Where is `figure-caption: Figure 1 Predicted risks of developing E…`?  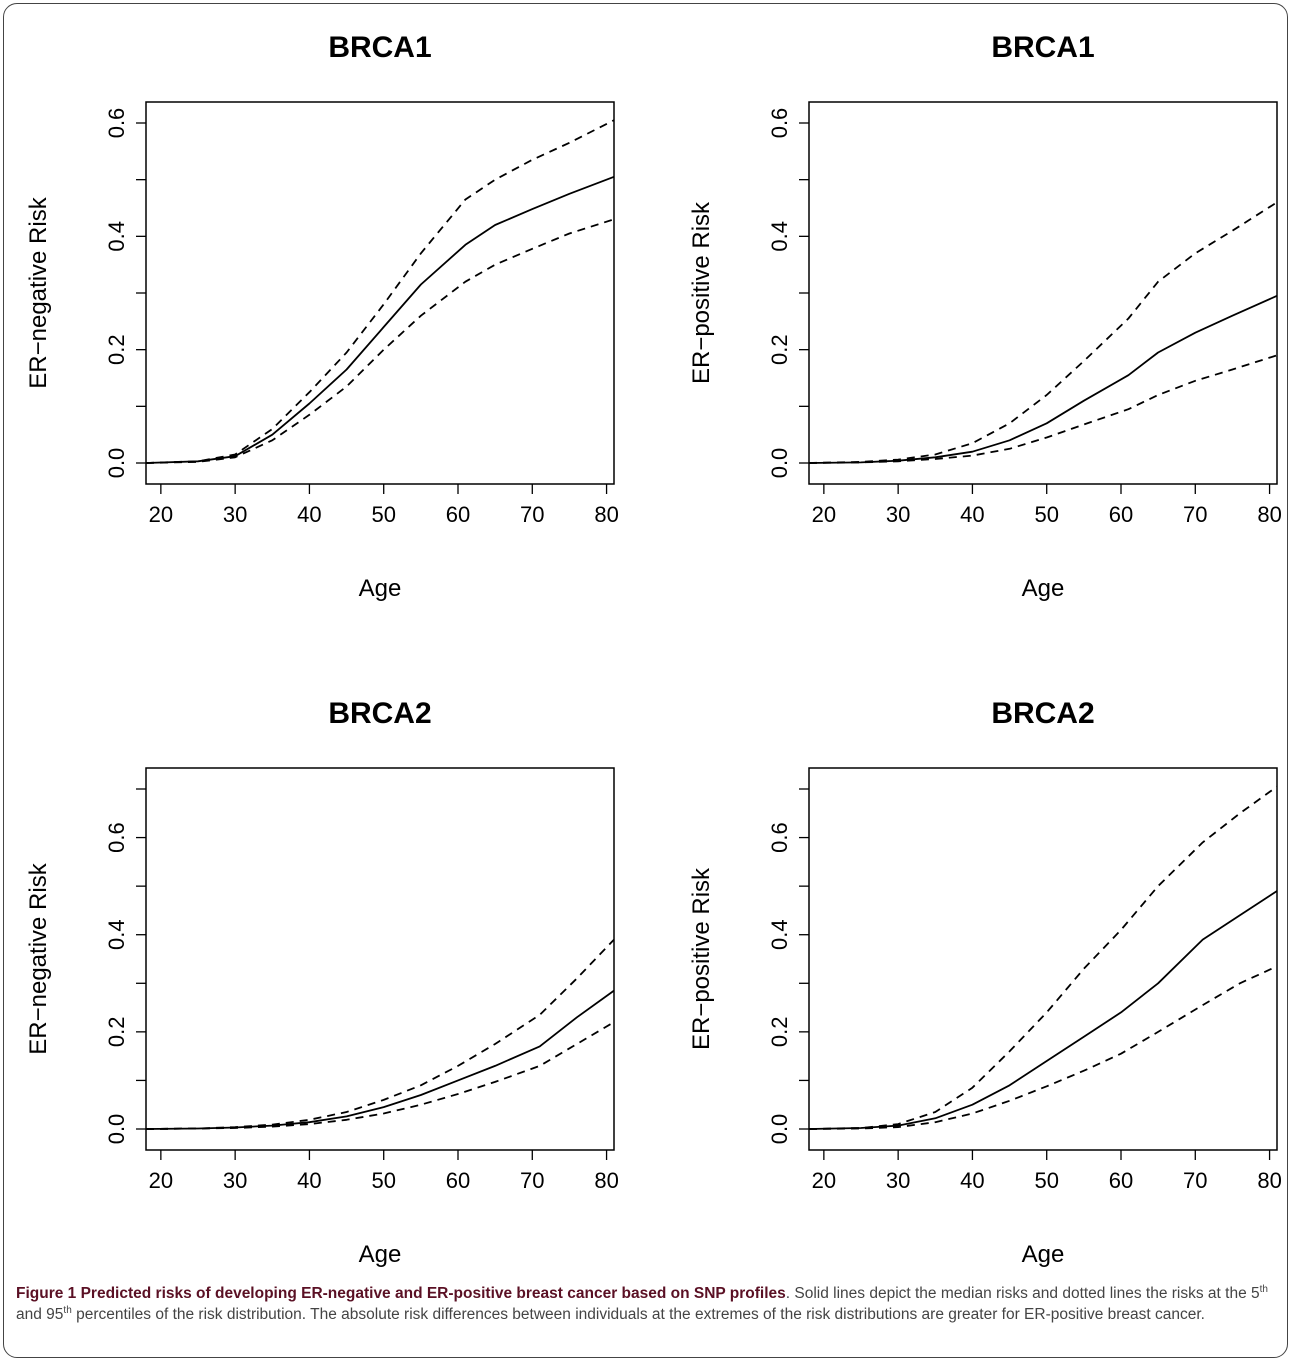
figure-caption: Figure 1 Predicted risks of developing E… is located at coordinates (647, 1304).